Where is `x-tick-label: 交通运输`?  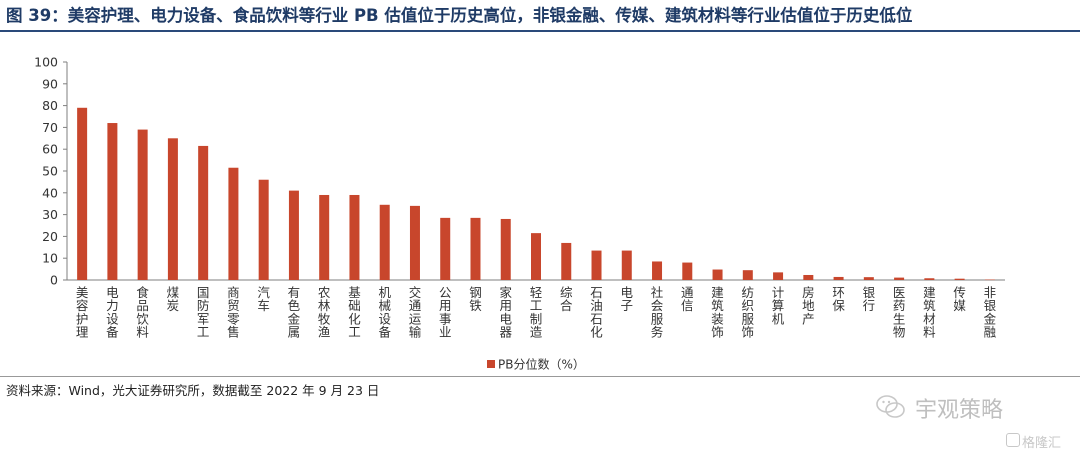 x-tick-label: 交通运输 is located at coordinates (415, 312).